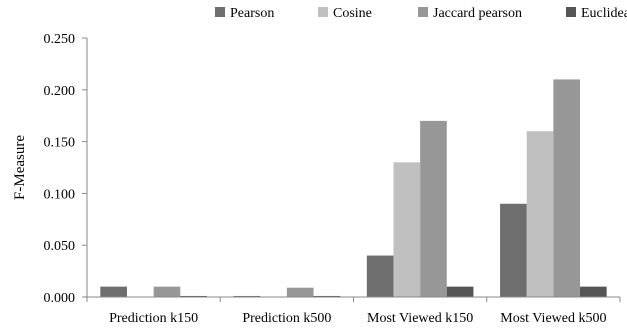  Describe the element at coordinates (60, 298) in the screenshot. I see `y-tick-label: 0.000` at that location.